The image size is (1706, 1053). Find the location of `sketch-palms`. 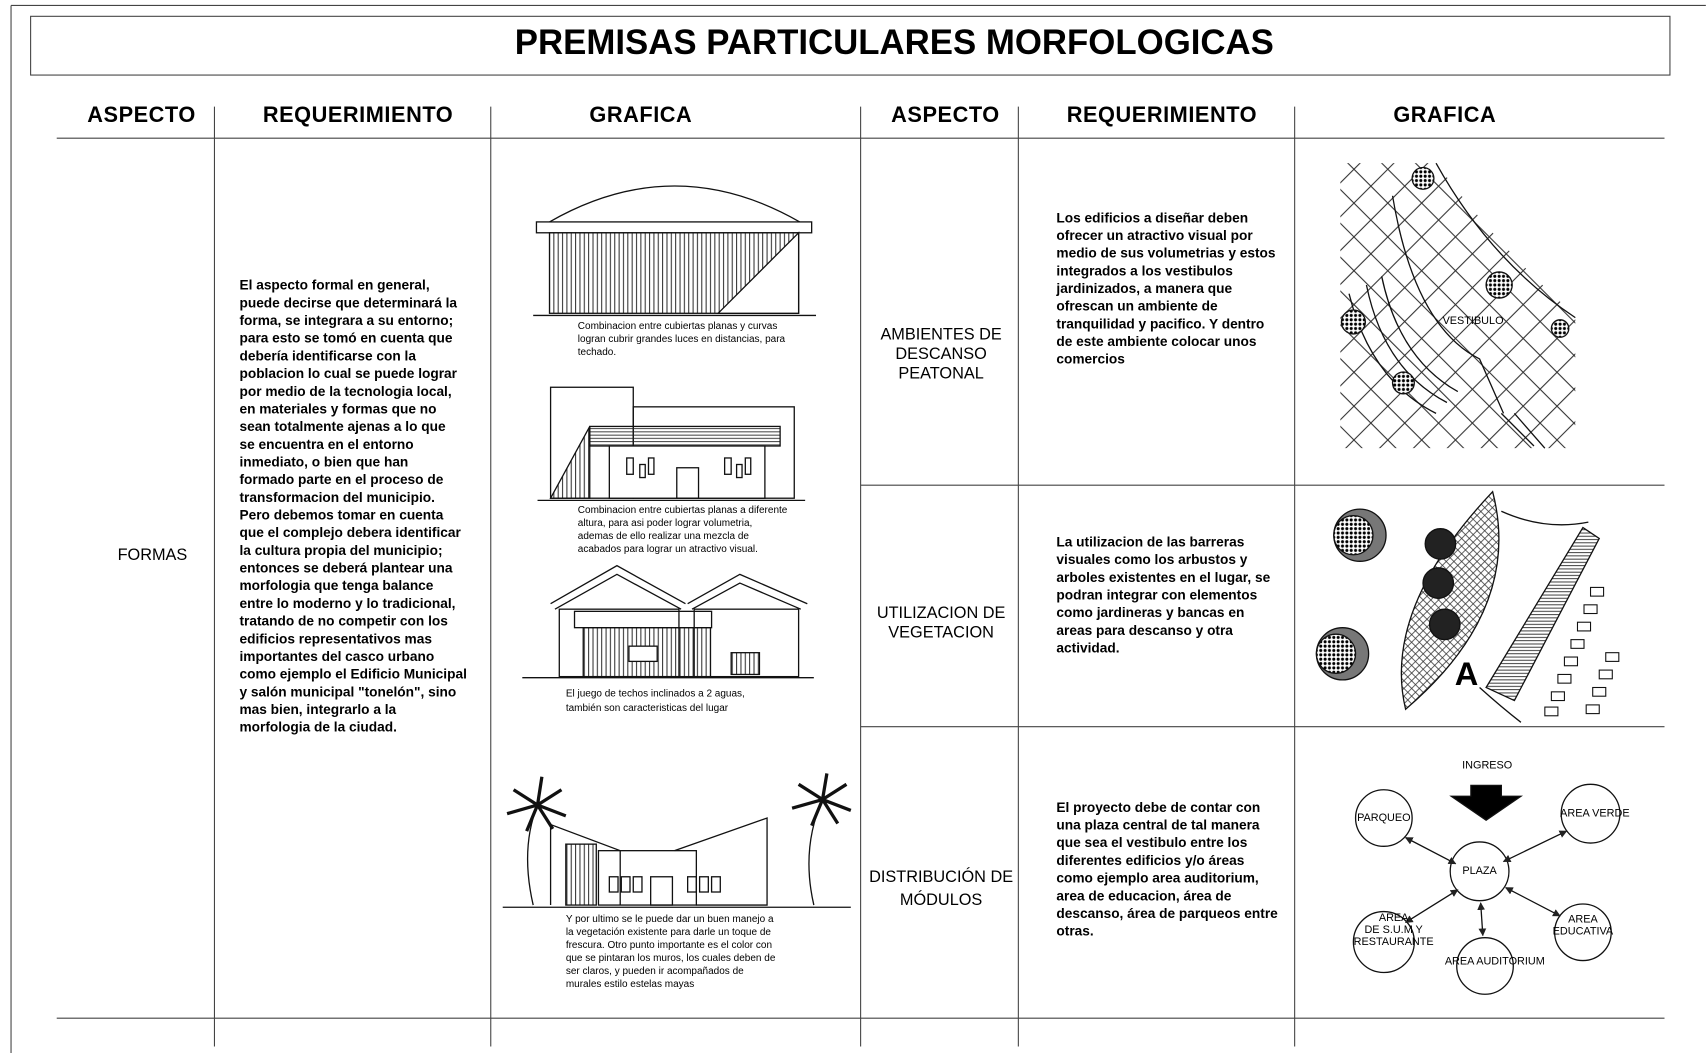

sketch-palms is located at coordinates (677, 840).